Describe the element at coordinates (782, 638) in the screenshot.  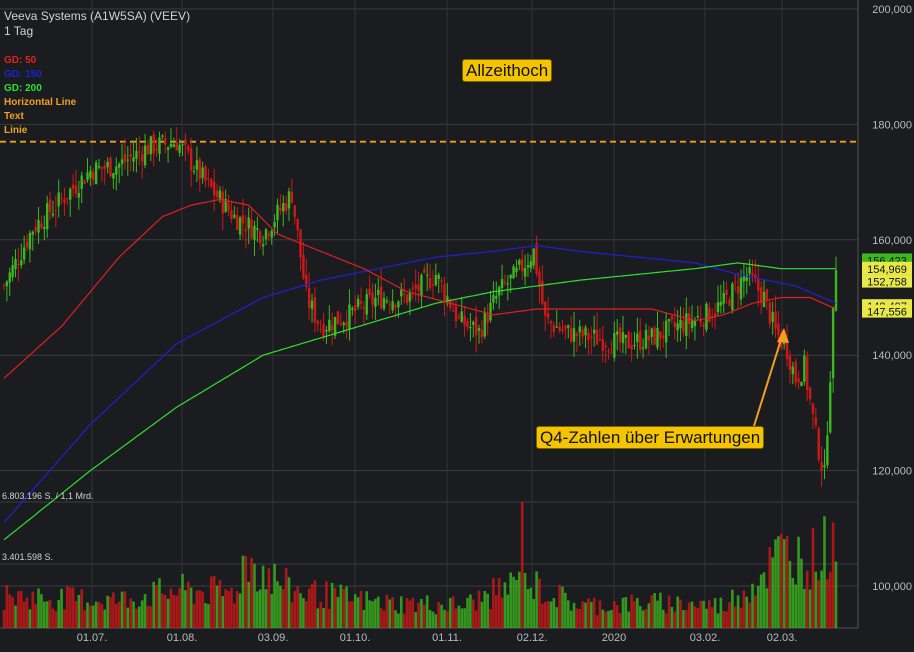
I see `date-tick-label: 02.03.` at that location.